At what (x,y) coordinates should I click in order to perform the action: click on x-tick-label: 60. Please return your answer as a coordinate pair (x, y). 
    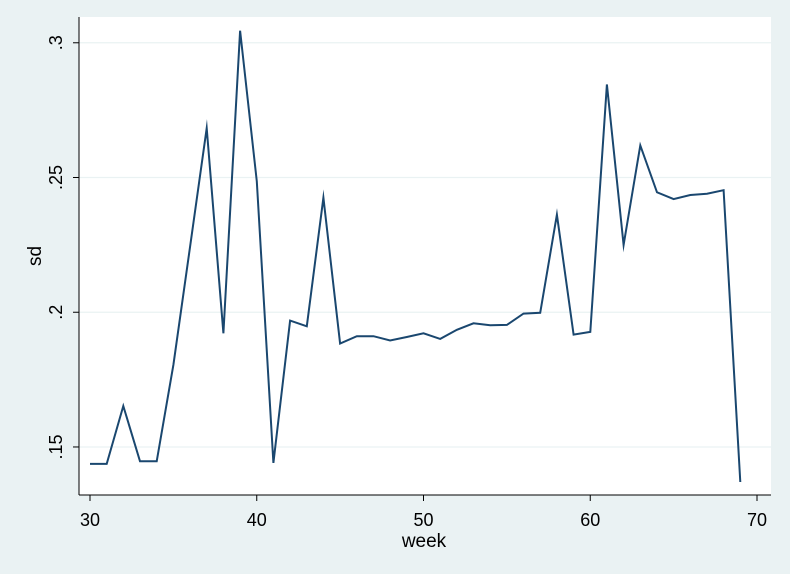
    Looking at the image, I should click on (590, 520).